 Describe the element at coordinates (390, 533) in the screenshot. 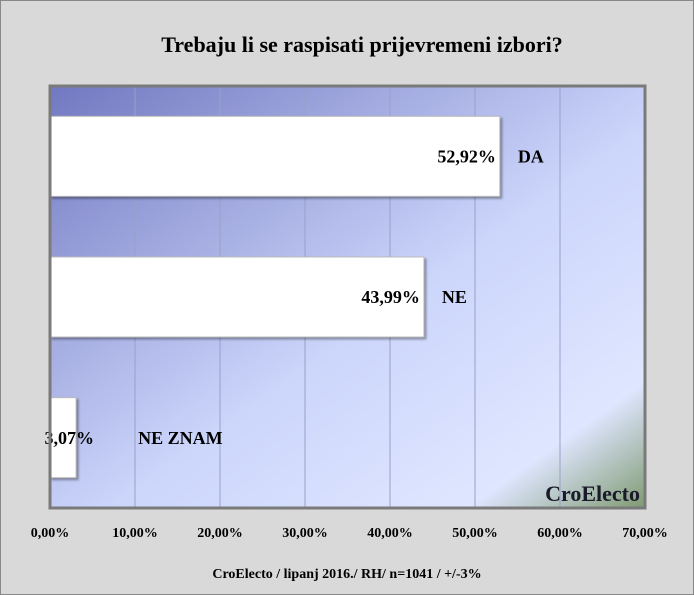

I see `x-tick-label: 40,00%` at that location.